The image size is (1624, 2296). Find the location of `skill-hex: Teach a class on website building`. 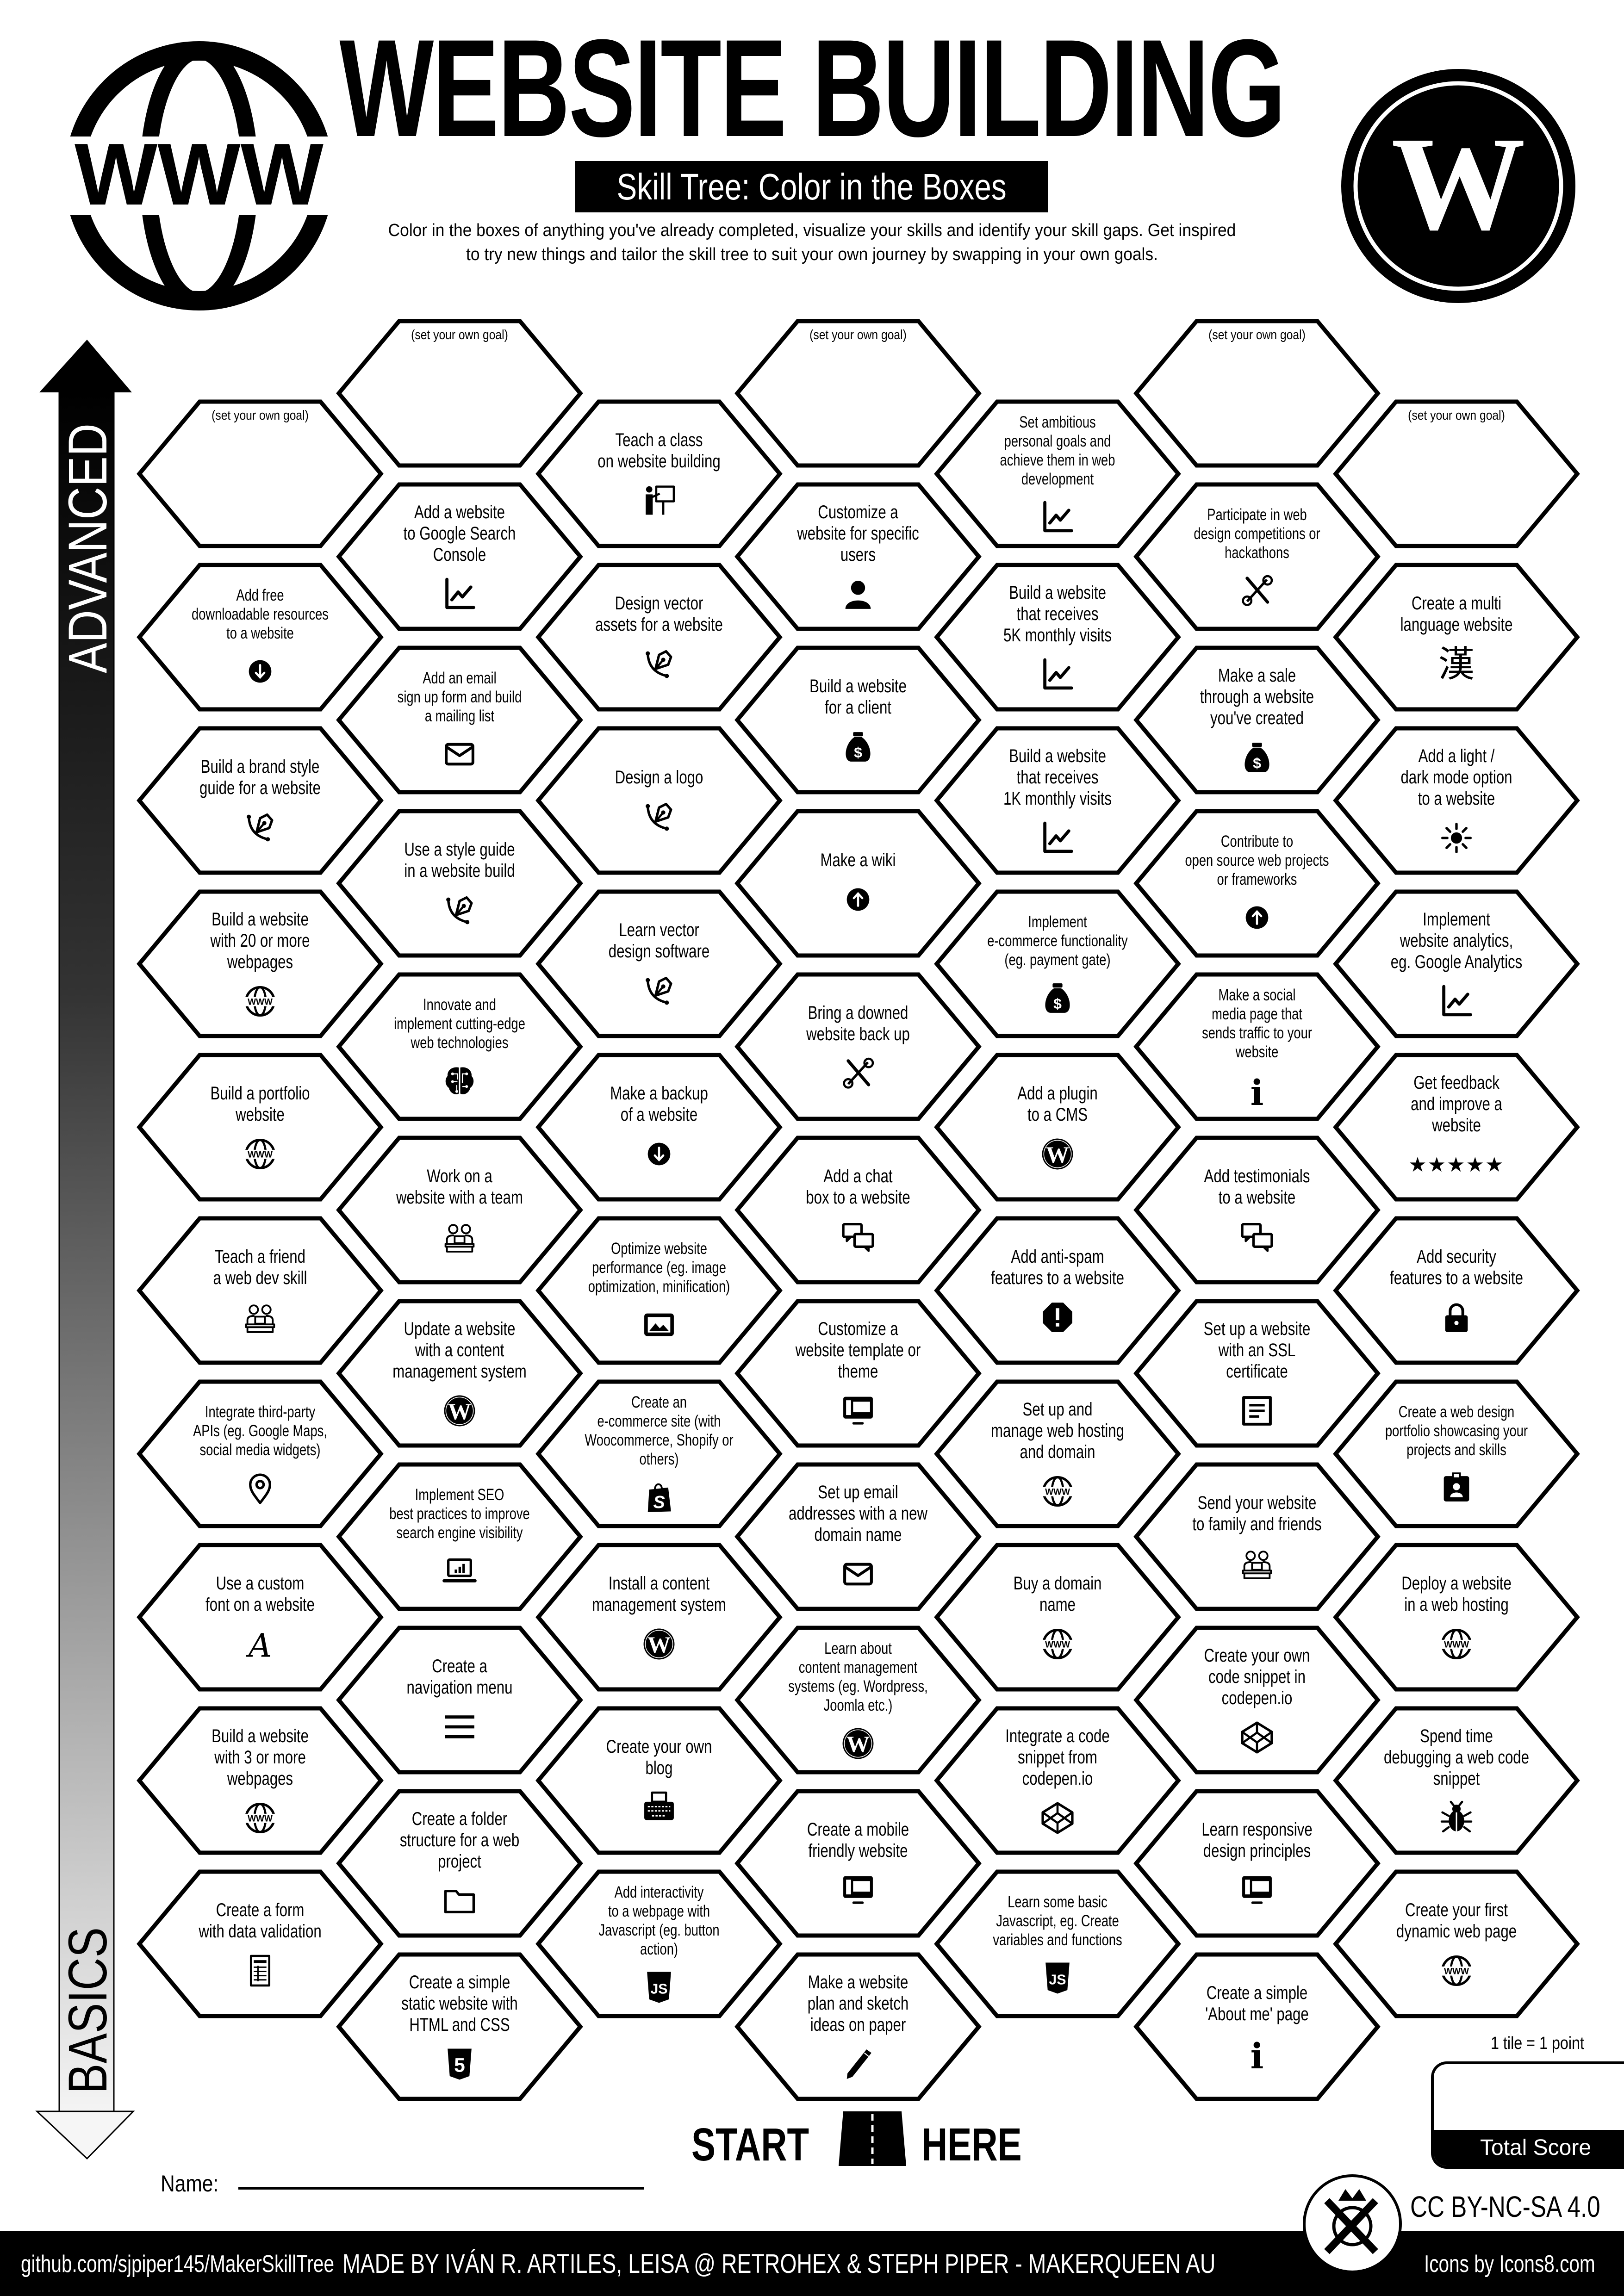

skill-hex: Teach a class on website building is located at coordinates (659, 474).